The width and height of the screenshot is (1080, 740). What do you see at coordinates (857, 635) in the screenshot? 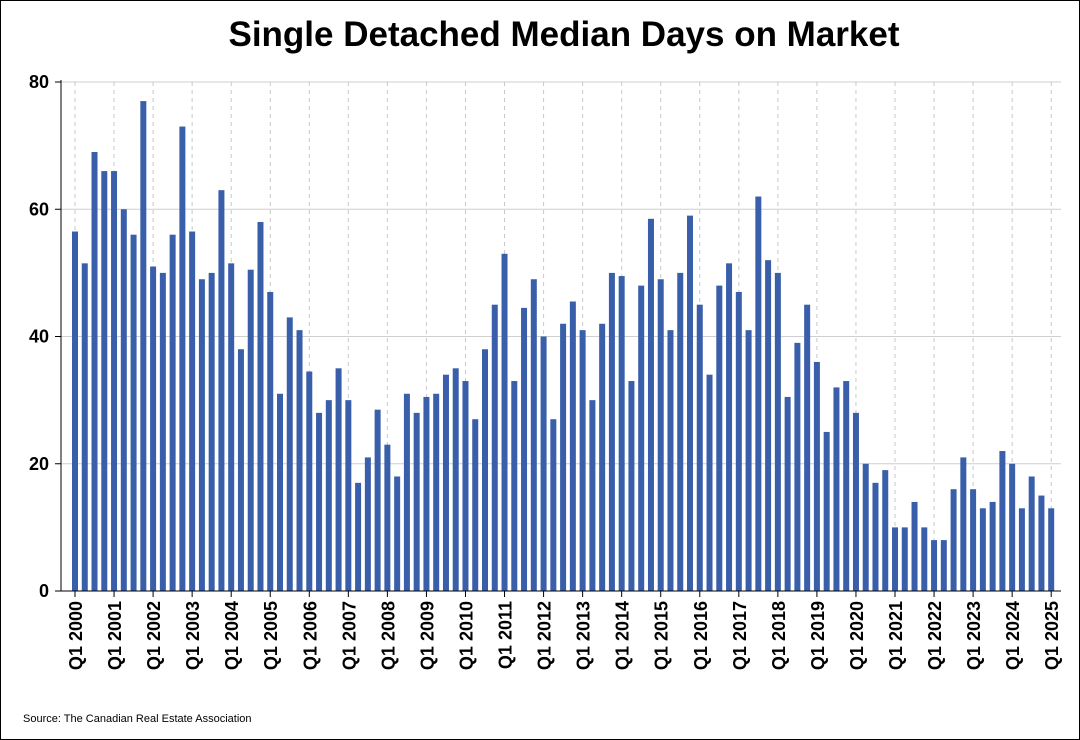
I see `x-tick-label: Q1 2020` at bounding box center [857, 635].